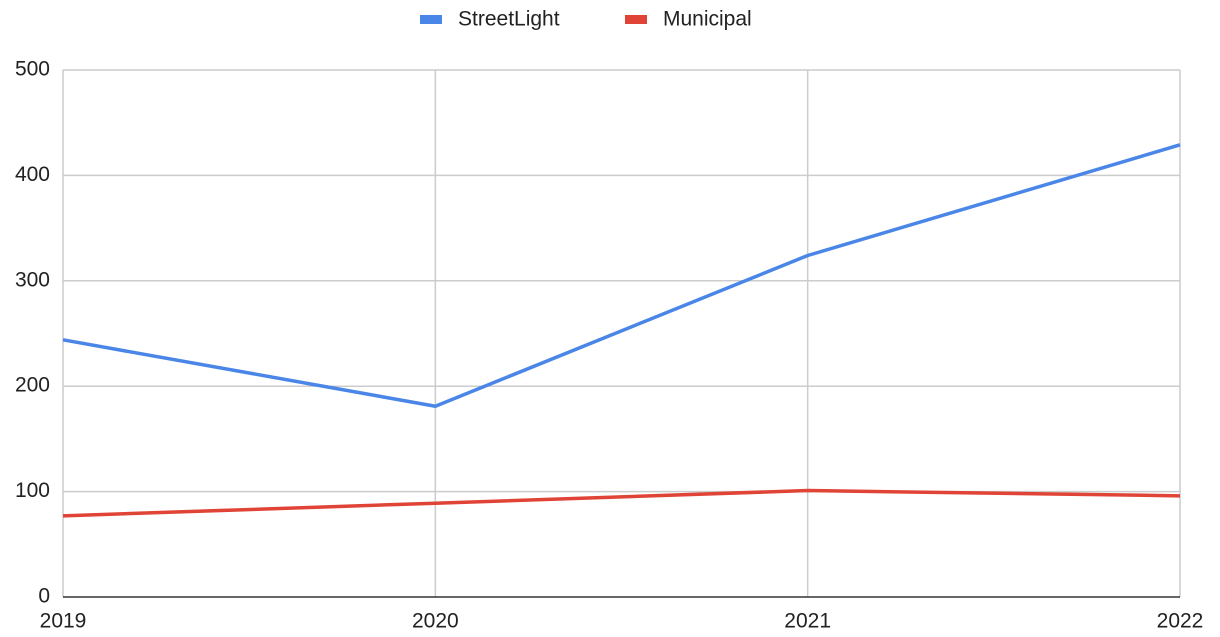 This screenshot has height=637, width=1220. I want to click on legend-label: StreetLight, so click(509, 19).